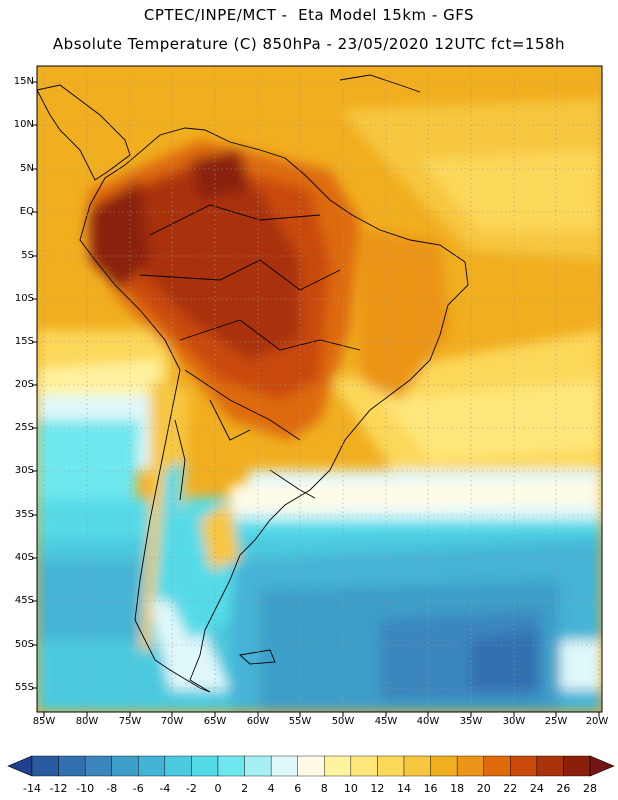  What do you see at coordinates (457, 788) in the screenshot?
I see `colorbar-label: 18` at bounding box center [457, 788].